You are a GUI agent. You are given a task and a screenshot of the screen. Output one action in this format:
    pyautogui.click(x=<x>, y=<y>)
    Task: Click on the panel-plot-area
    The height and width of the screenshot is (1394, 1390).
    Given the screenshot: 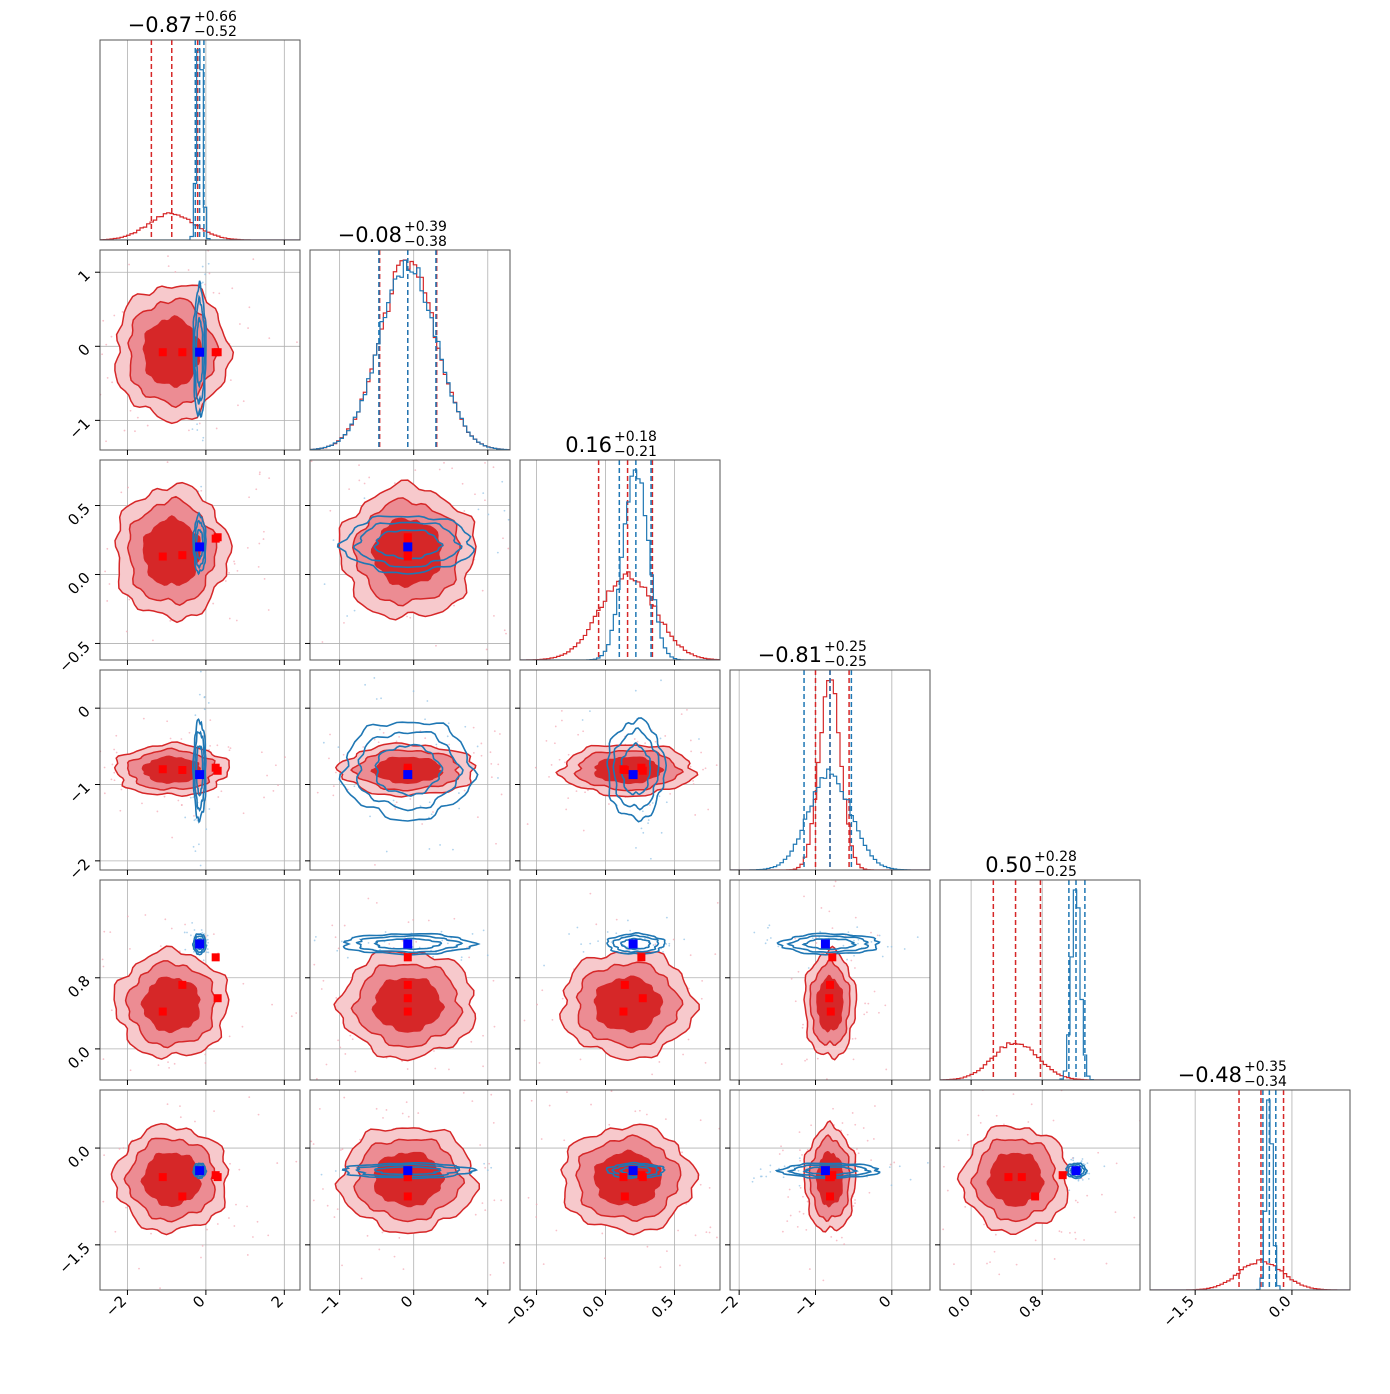 What is the action you would take?
    pyautogui.click(x=615, y=980)
    